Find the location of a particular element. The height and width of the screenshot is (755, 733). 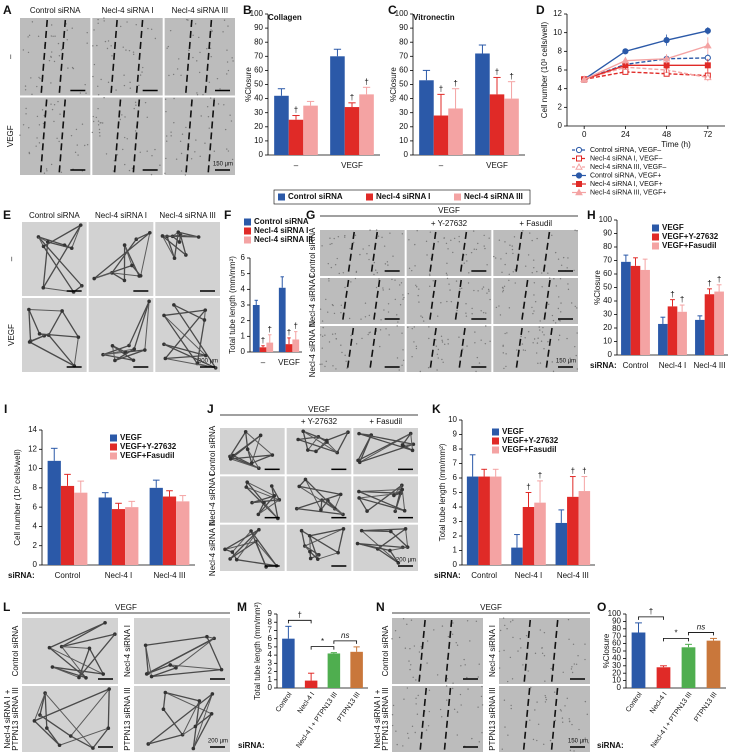

y-tick-label: 7 is located at coordinates (270, 630).